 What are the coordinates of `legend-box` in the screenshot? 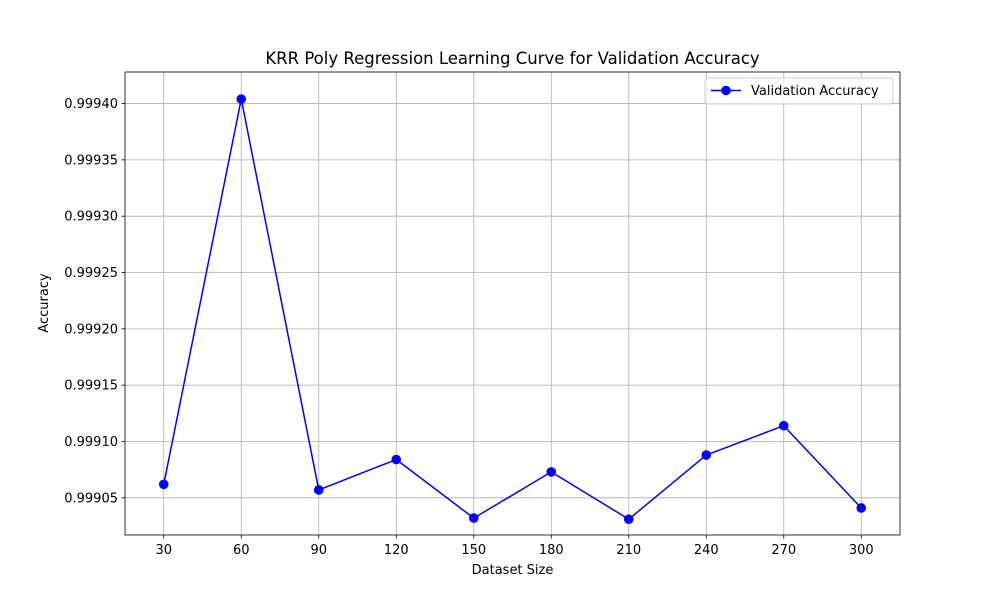 It's located at (799, 91).